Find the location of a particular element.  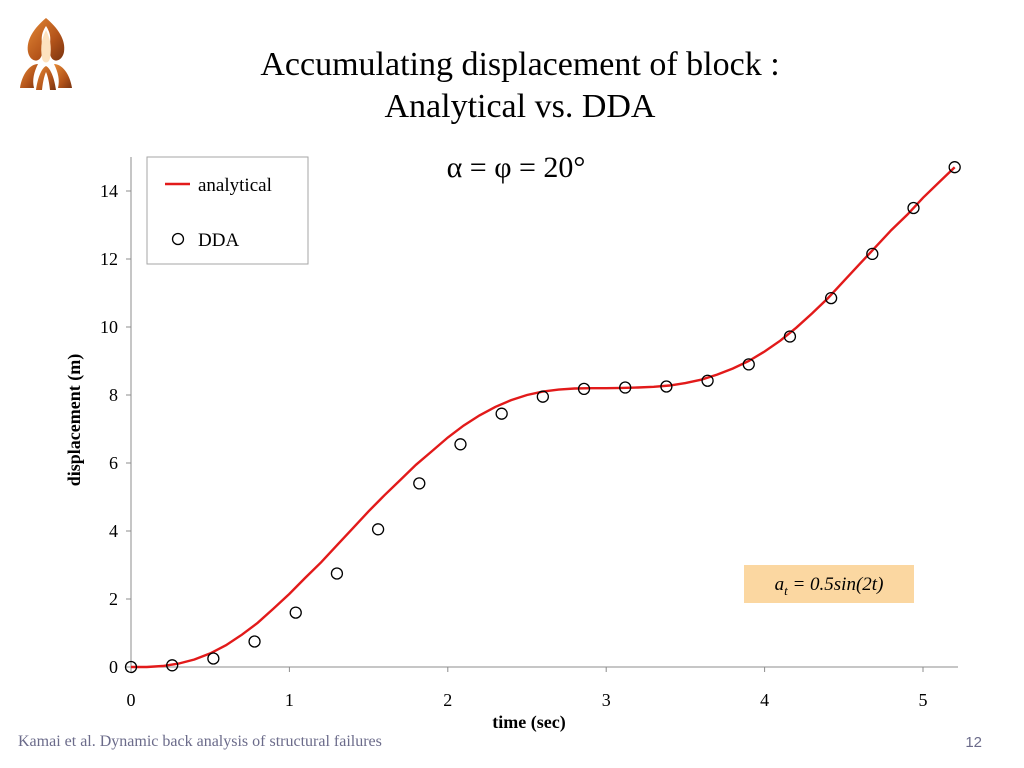

annotation-subscript: t is located at coordinates (786, 590).